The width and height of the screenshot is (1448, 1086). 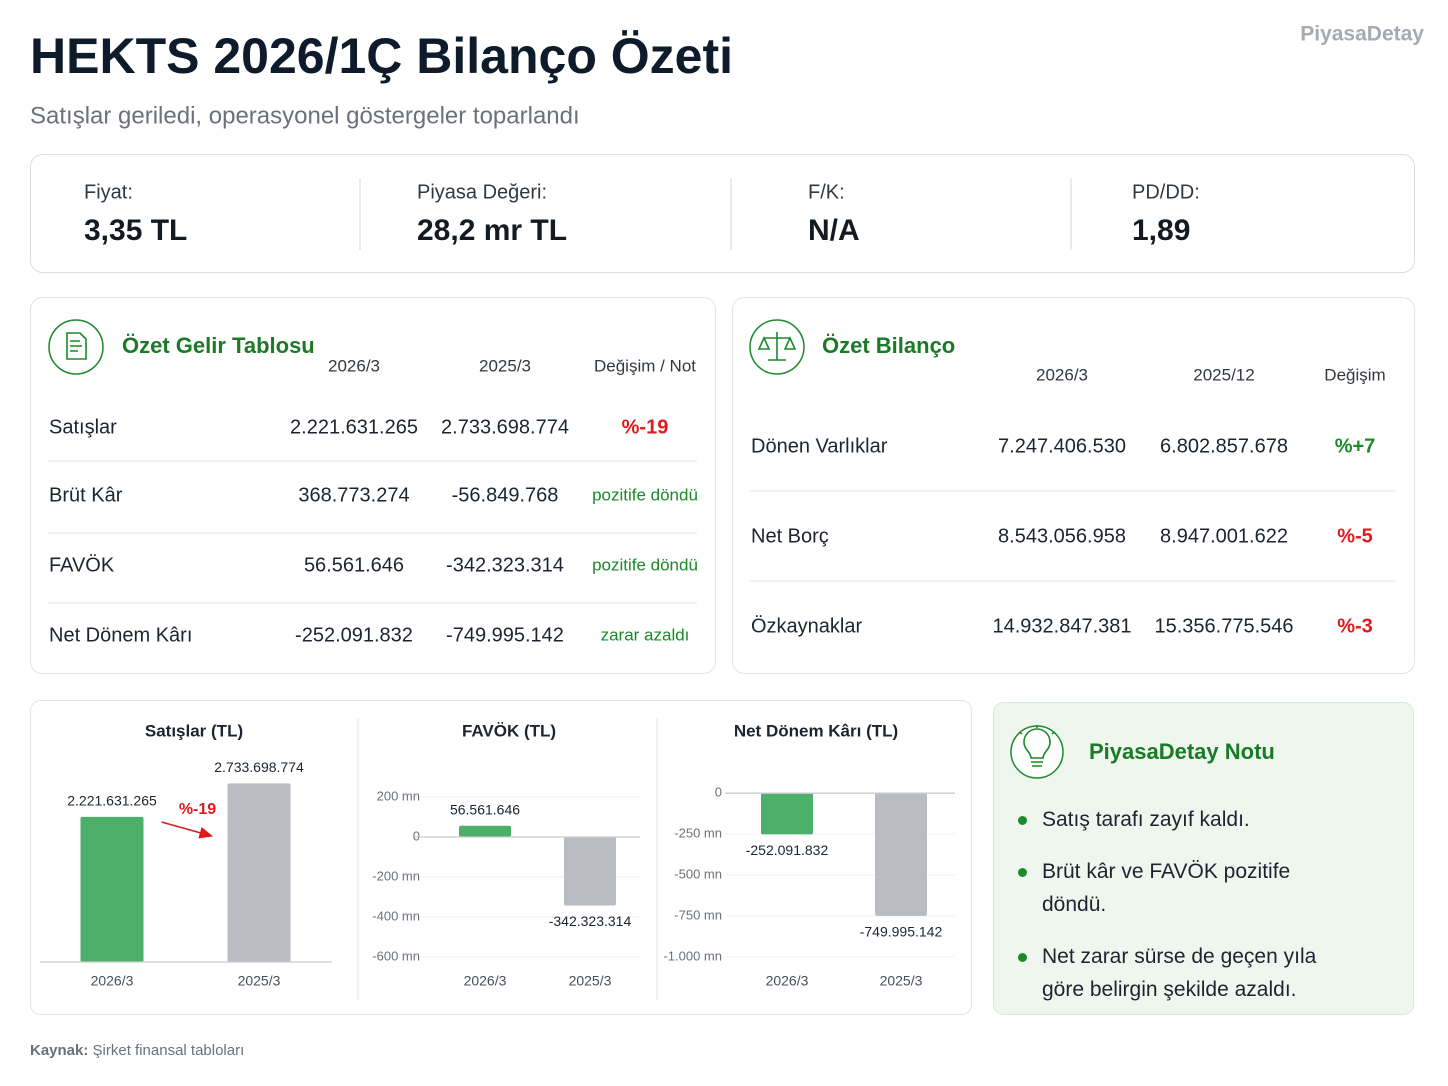 What do you see at coordinates (826, 192) in the screenshot?
I see `metric-label: F/K:` at bounding box center [826, 192].